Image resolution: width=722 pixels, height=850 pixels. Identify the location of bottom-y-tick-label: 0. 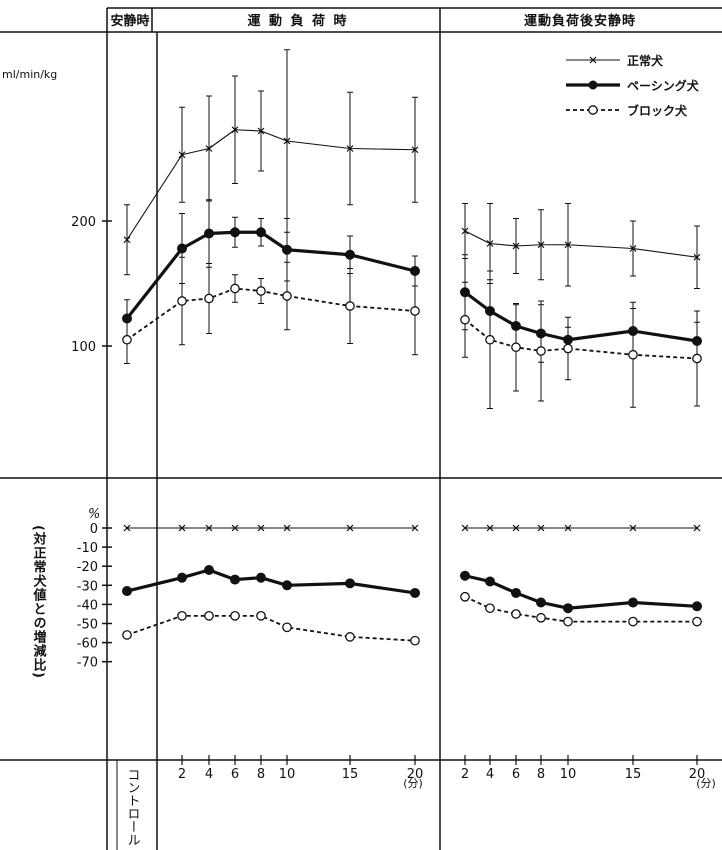
(94, 529).